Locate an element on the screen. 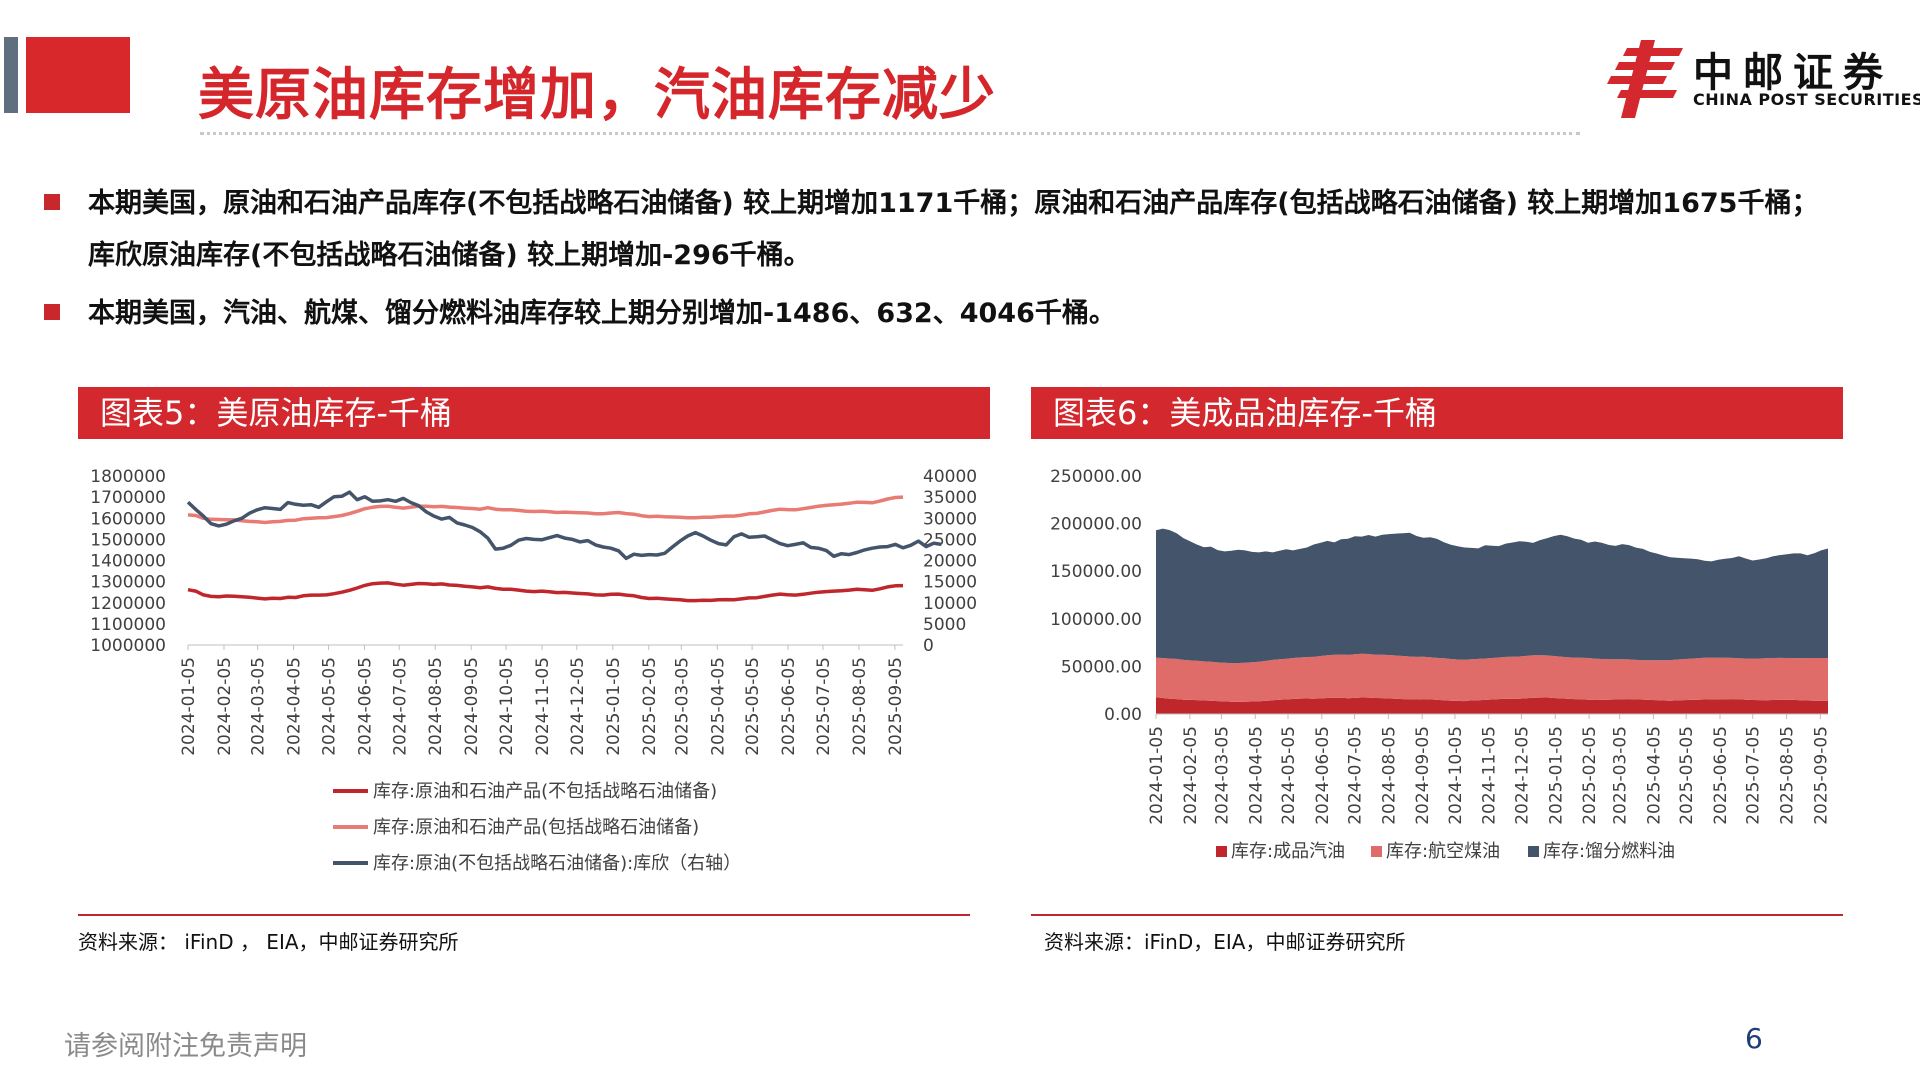  logo-chinese-name: 中邮证券 is located at coordinates (1793, 73).